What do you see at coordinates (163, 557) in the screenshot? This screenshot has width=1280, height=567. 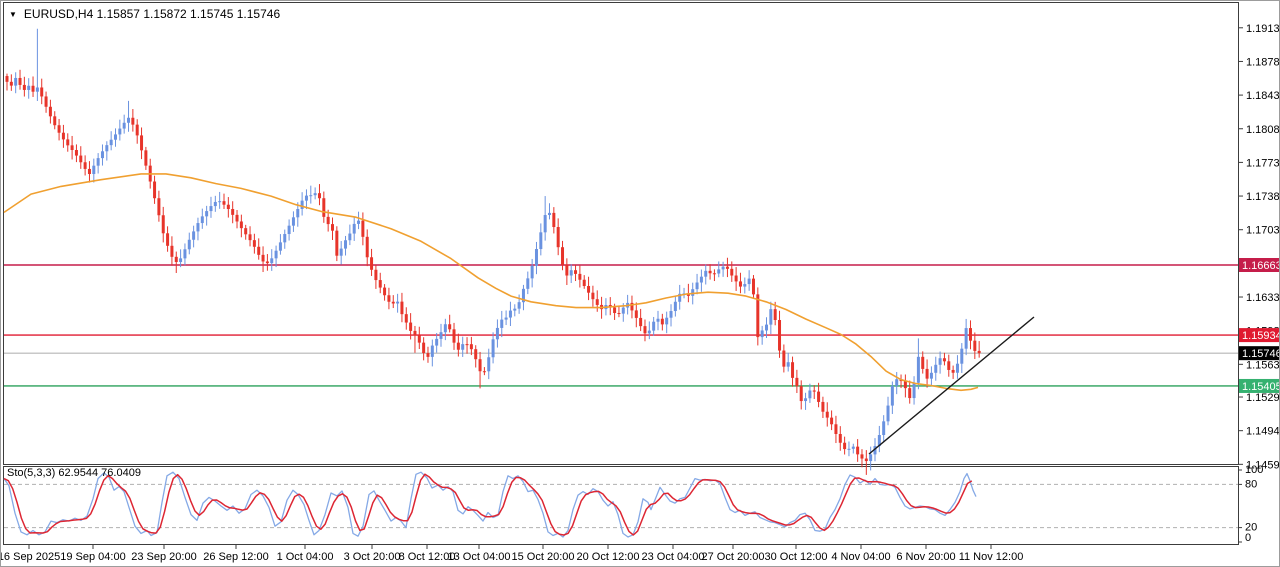 I see `time-tick-label: 23 Sep 20:00` at bounding box center [163, 557].